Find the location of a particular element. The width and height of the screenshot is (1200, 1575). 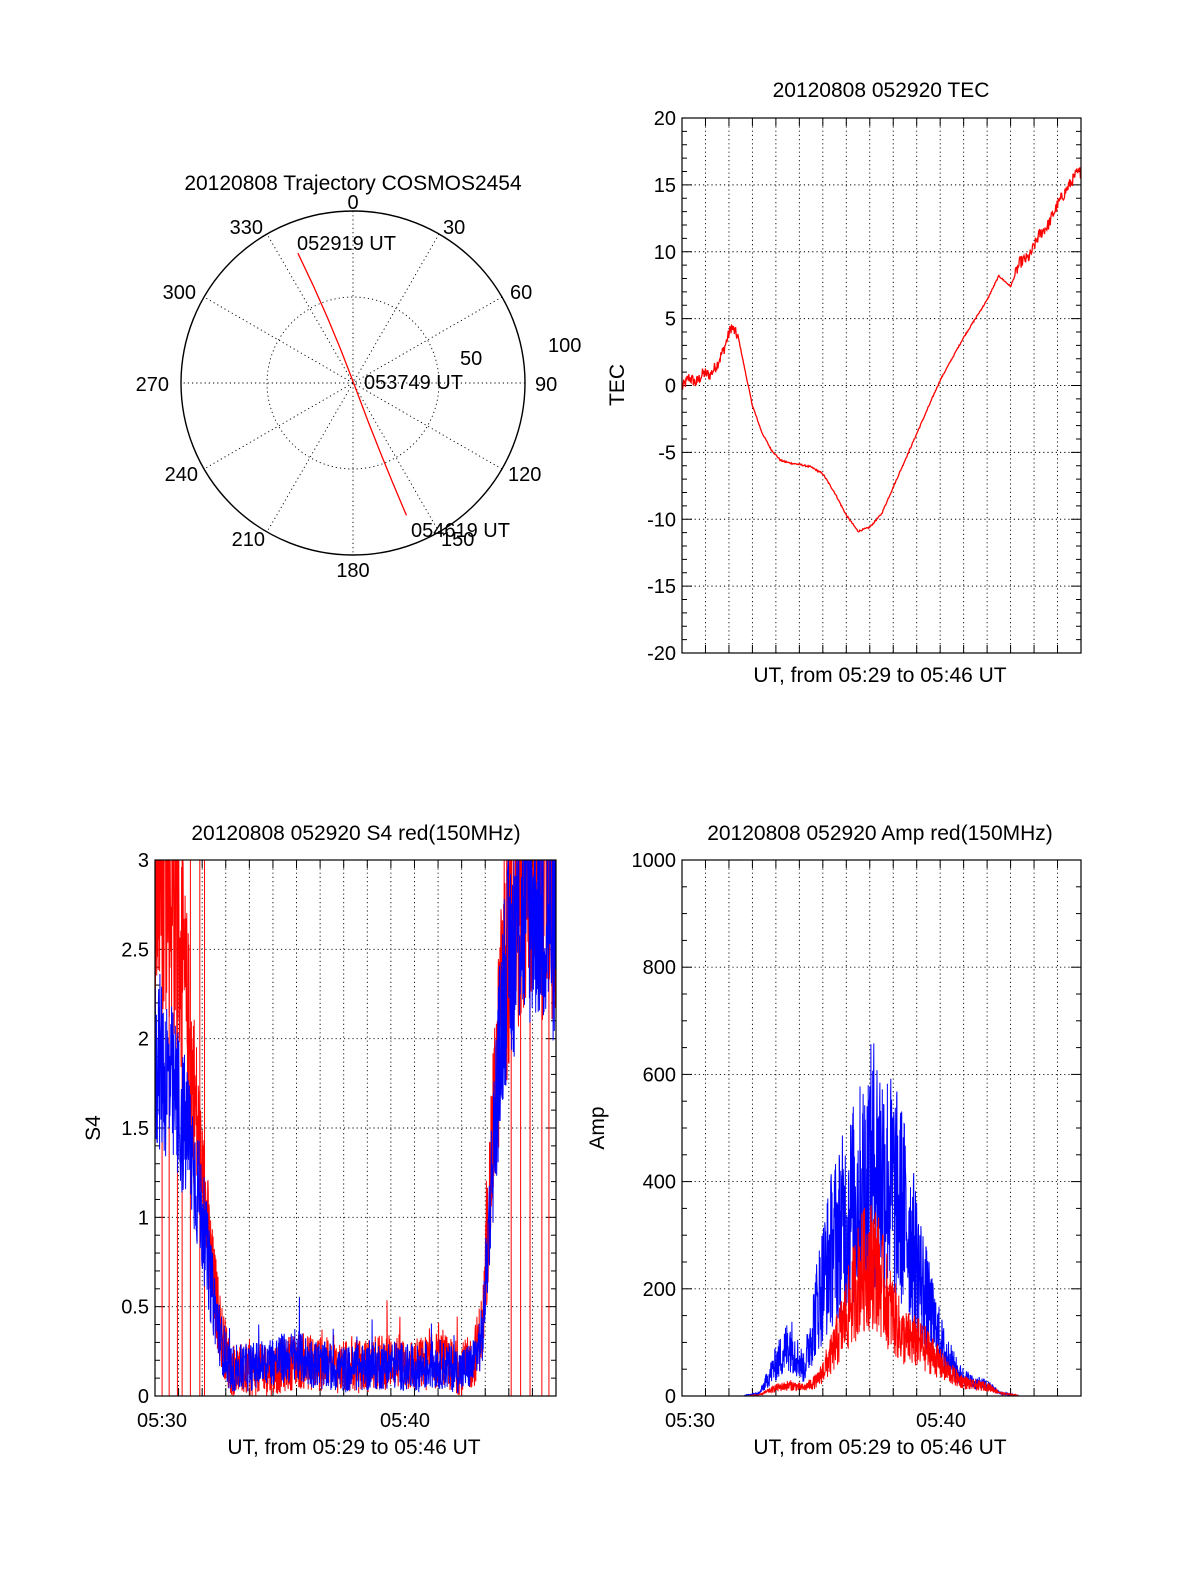

polar-azimuth-label: 90 is located at coordinates (546, 385).